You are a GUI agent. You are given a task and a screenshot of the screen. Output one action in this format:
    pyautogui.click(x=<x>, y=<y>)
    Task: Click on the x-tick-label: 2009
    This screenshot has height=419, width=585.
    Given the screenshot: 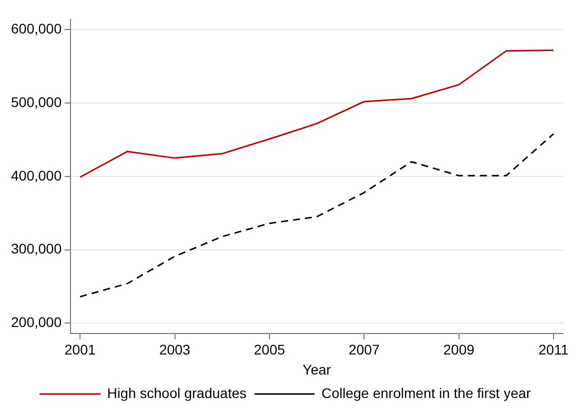 What is the action you would take?
    pyautogui.click(x=459, y=350)
    